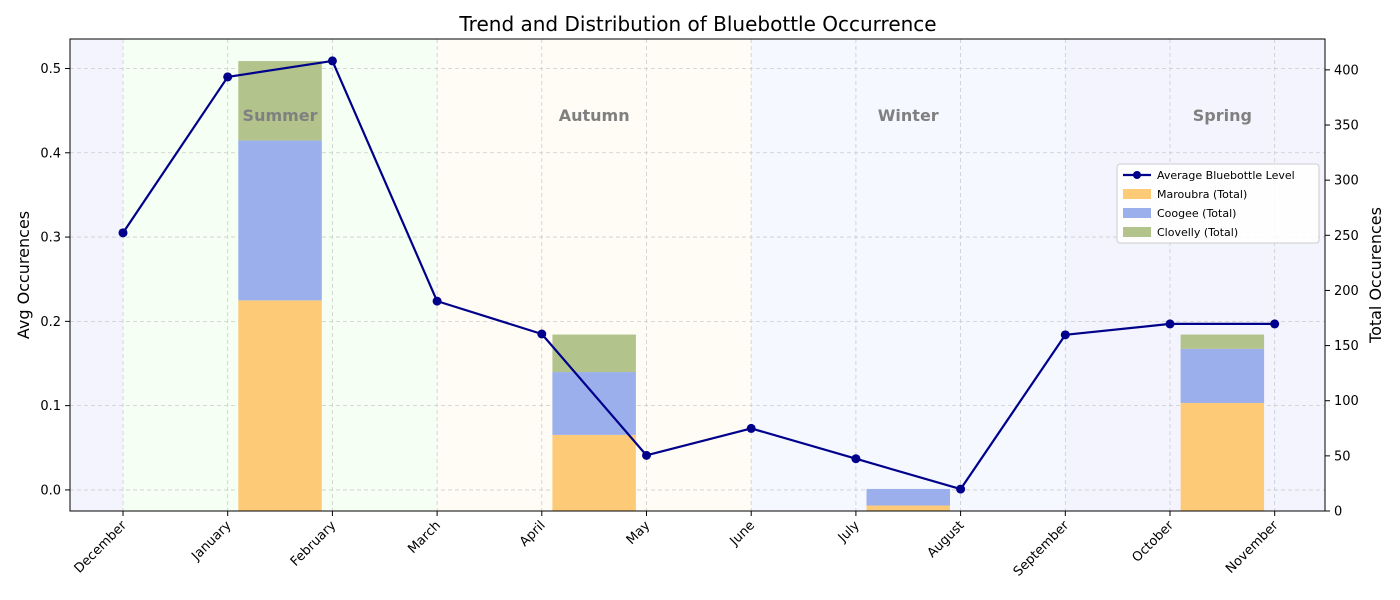 The width and height of the screenshot is (1400, 600). Describe the element at coordinates (50, 322) in the screenshot. I see `y-left-tick-label: 0.2` at that location.